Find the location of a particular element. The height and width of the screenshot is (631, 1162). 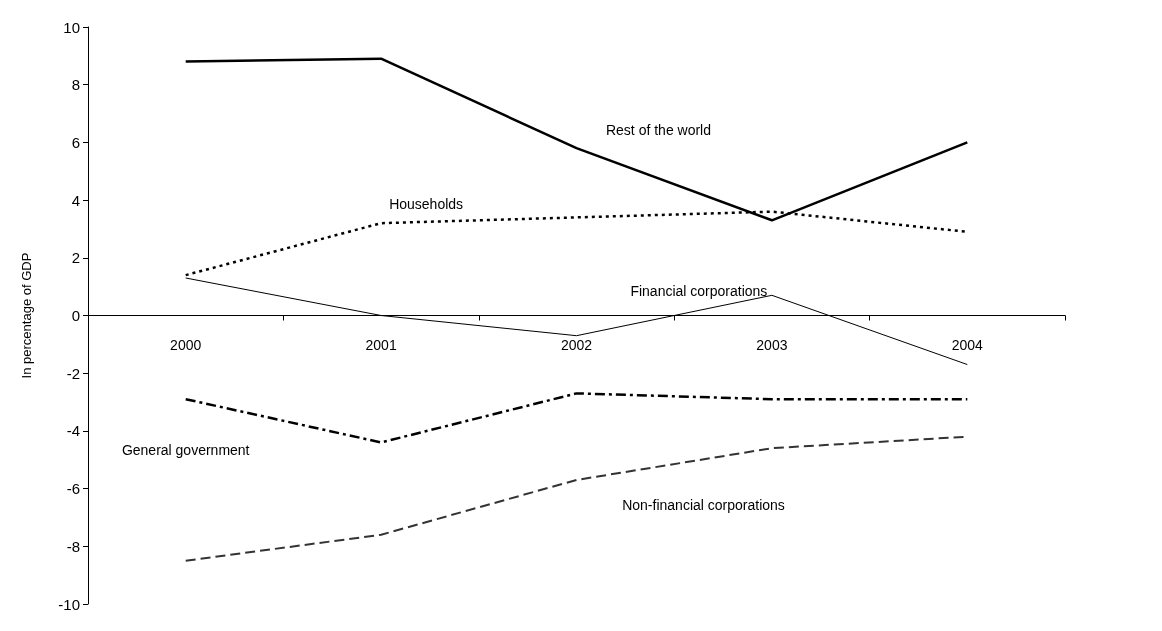

y-tick-label: -4 is located at coordinates (73, 431).